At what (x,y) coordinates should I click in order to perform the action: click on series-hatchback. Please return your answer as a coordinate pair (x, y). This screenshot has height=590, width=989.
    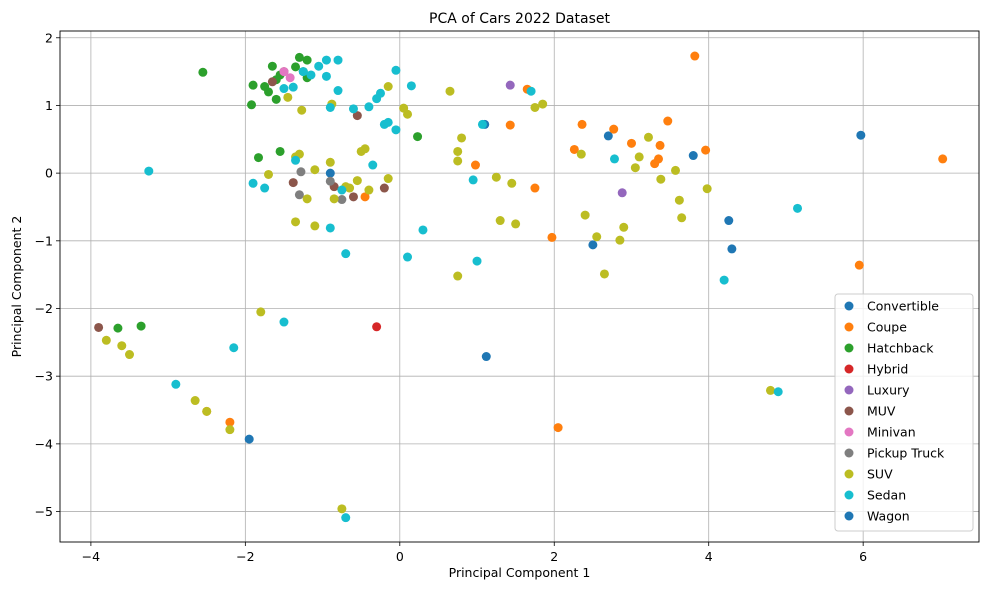
    Looking at the image, I should click on (268, 192).